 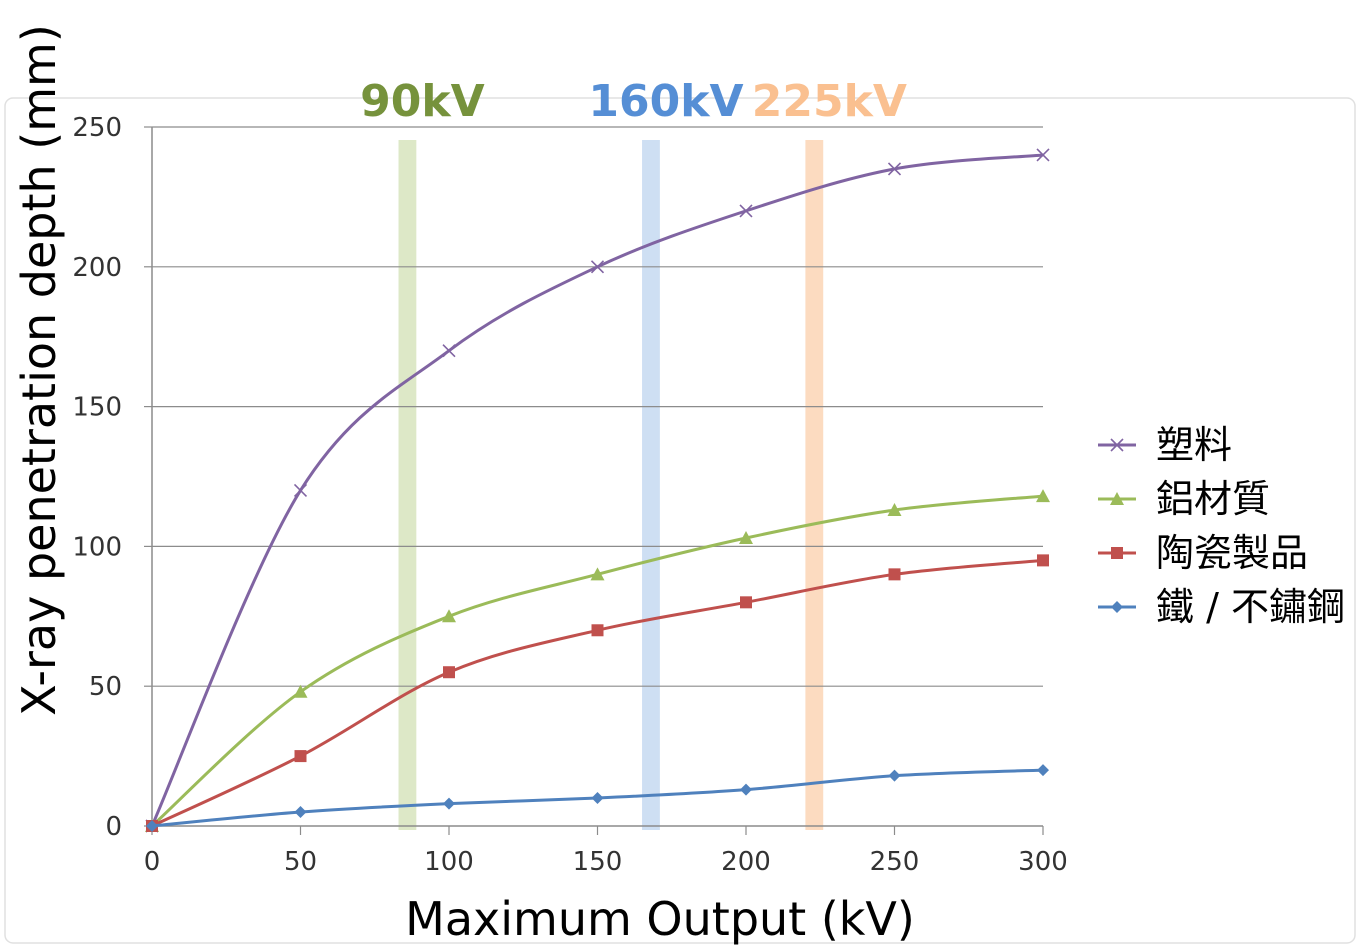 What do you see at coordinates (746, 862) in the screenshot?
I see `x-tick-label-4: 200` at bounding box center [746, 862].